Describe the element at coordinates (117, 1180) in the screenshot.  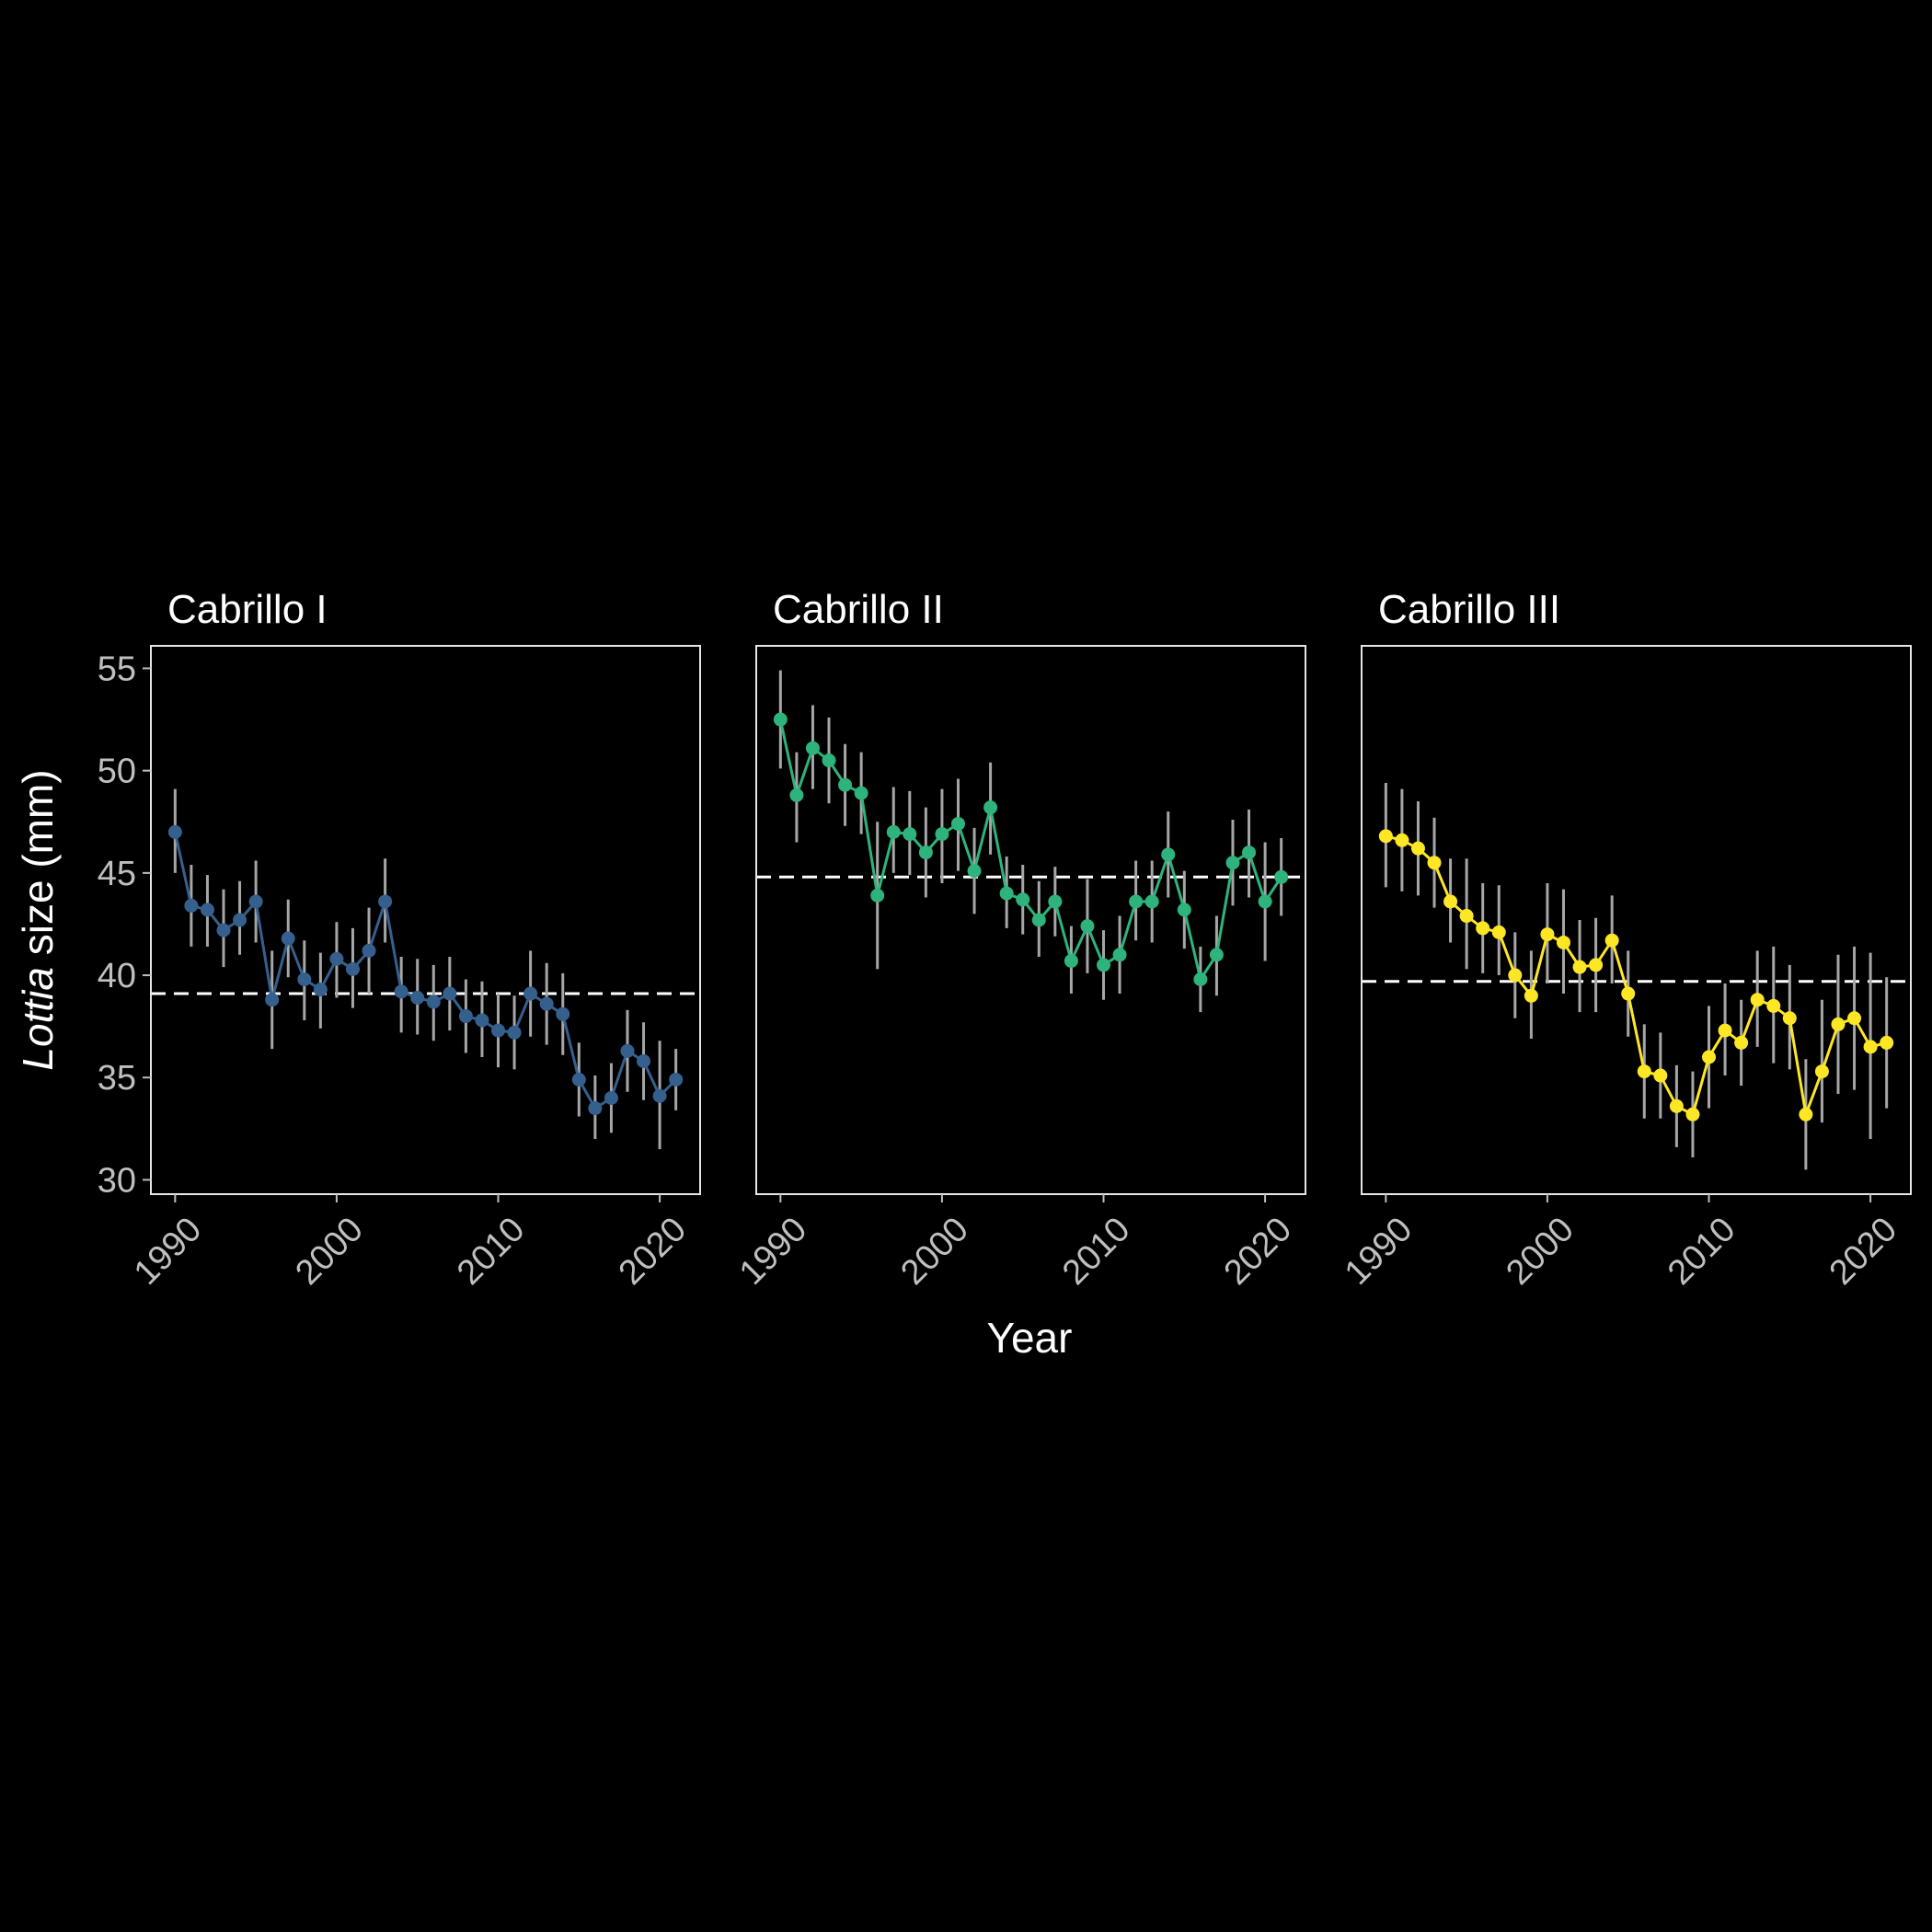
I see `y-tick-label: 30` at that location.